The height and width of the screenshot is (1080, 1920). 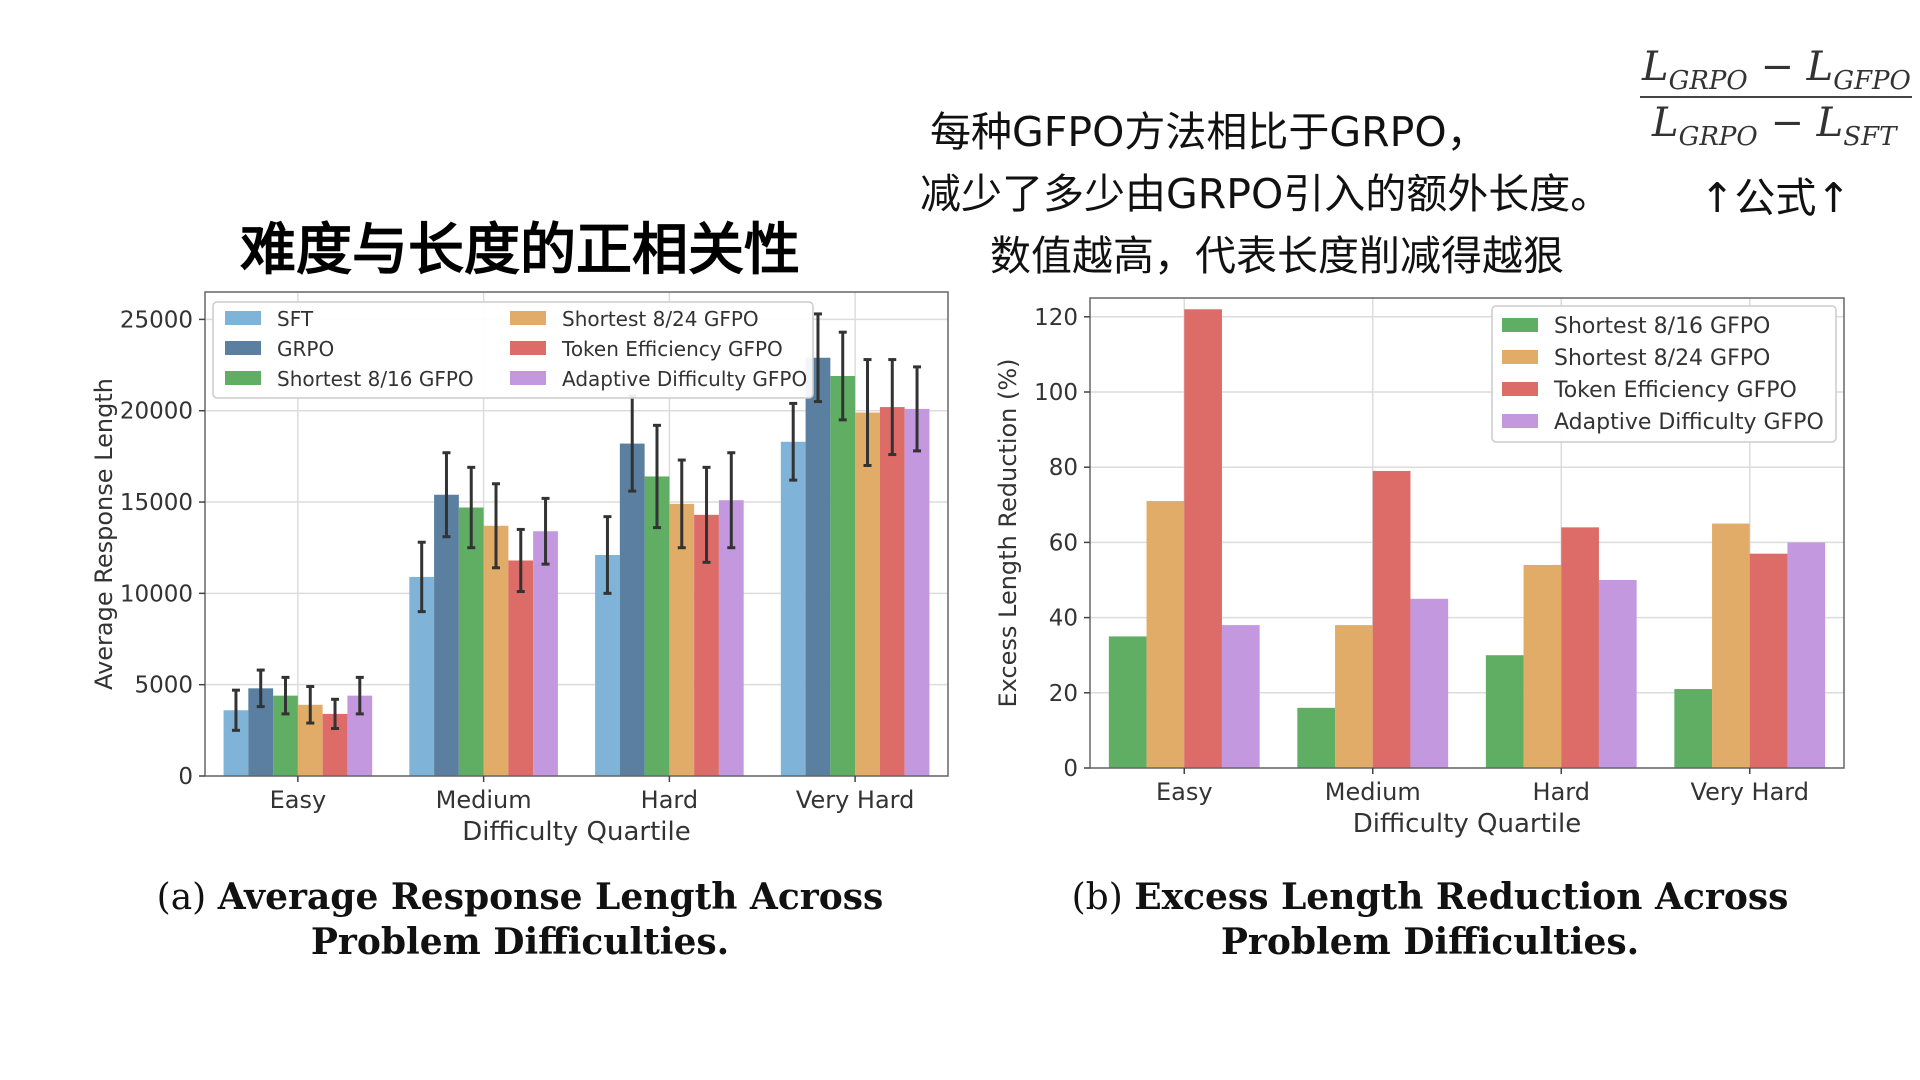 I want to click on bar-shortest-8-24-gfpo-medium, so click(x=1354, y=696).